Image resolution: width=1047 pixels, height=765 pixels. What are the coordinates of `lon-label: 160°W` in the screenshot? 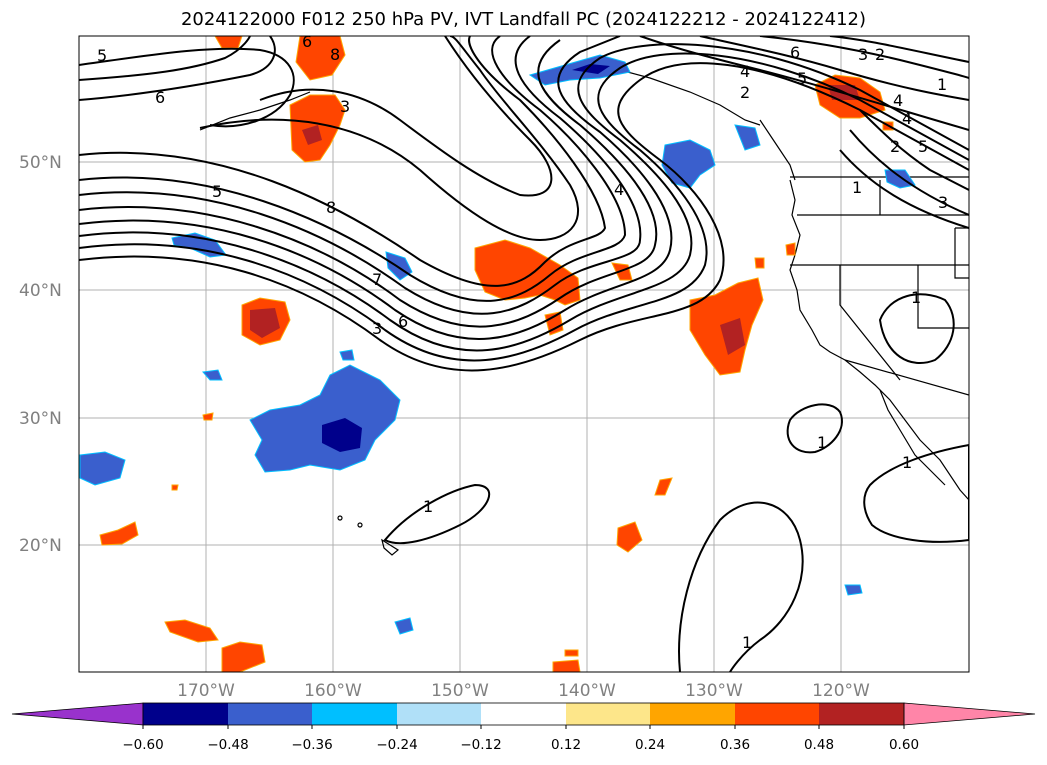 It's located at (333, 691).